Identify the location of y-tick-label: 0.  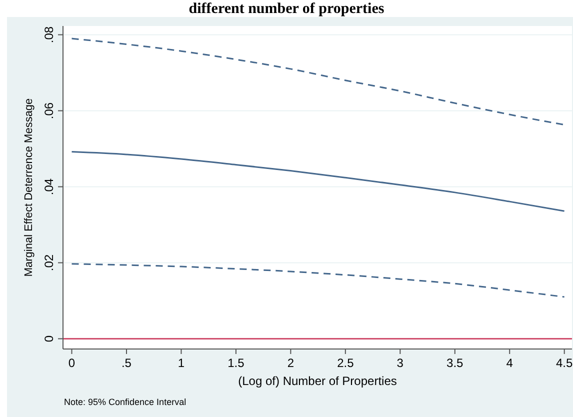
(49, 338).